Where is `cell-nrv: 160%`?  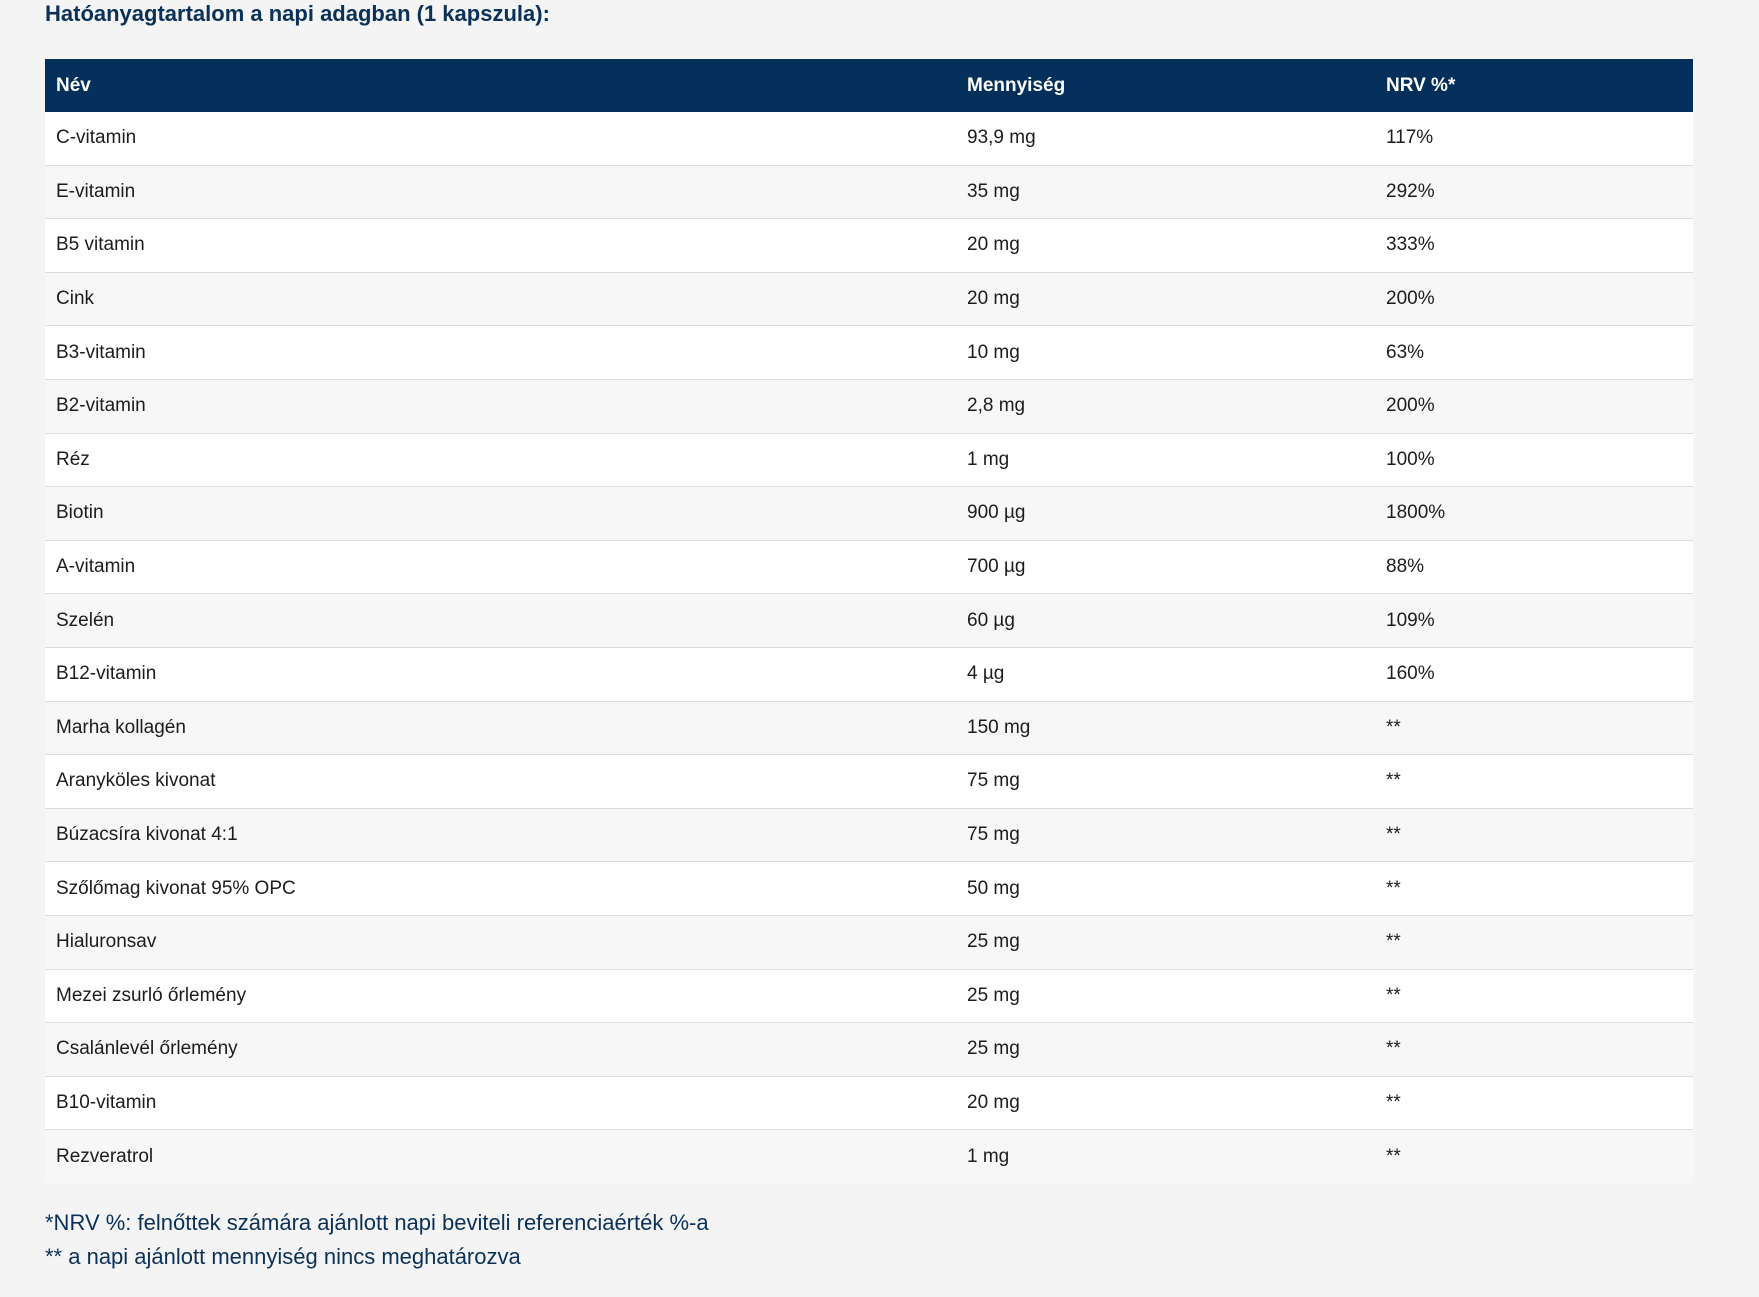 cell-nrv: 160% is located at coordinates (1534, 674).